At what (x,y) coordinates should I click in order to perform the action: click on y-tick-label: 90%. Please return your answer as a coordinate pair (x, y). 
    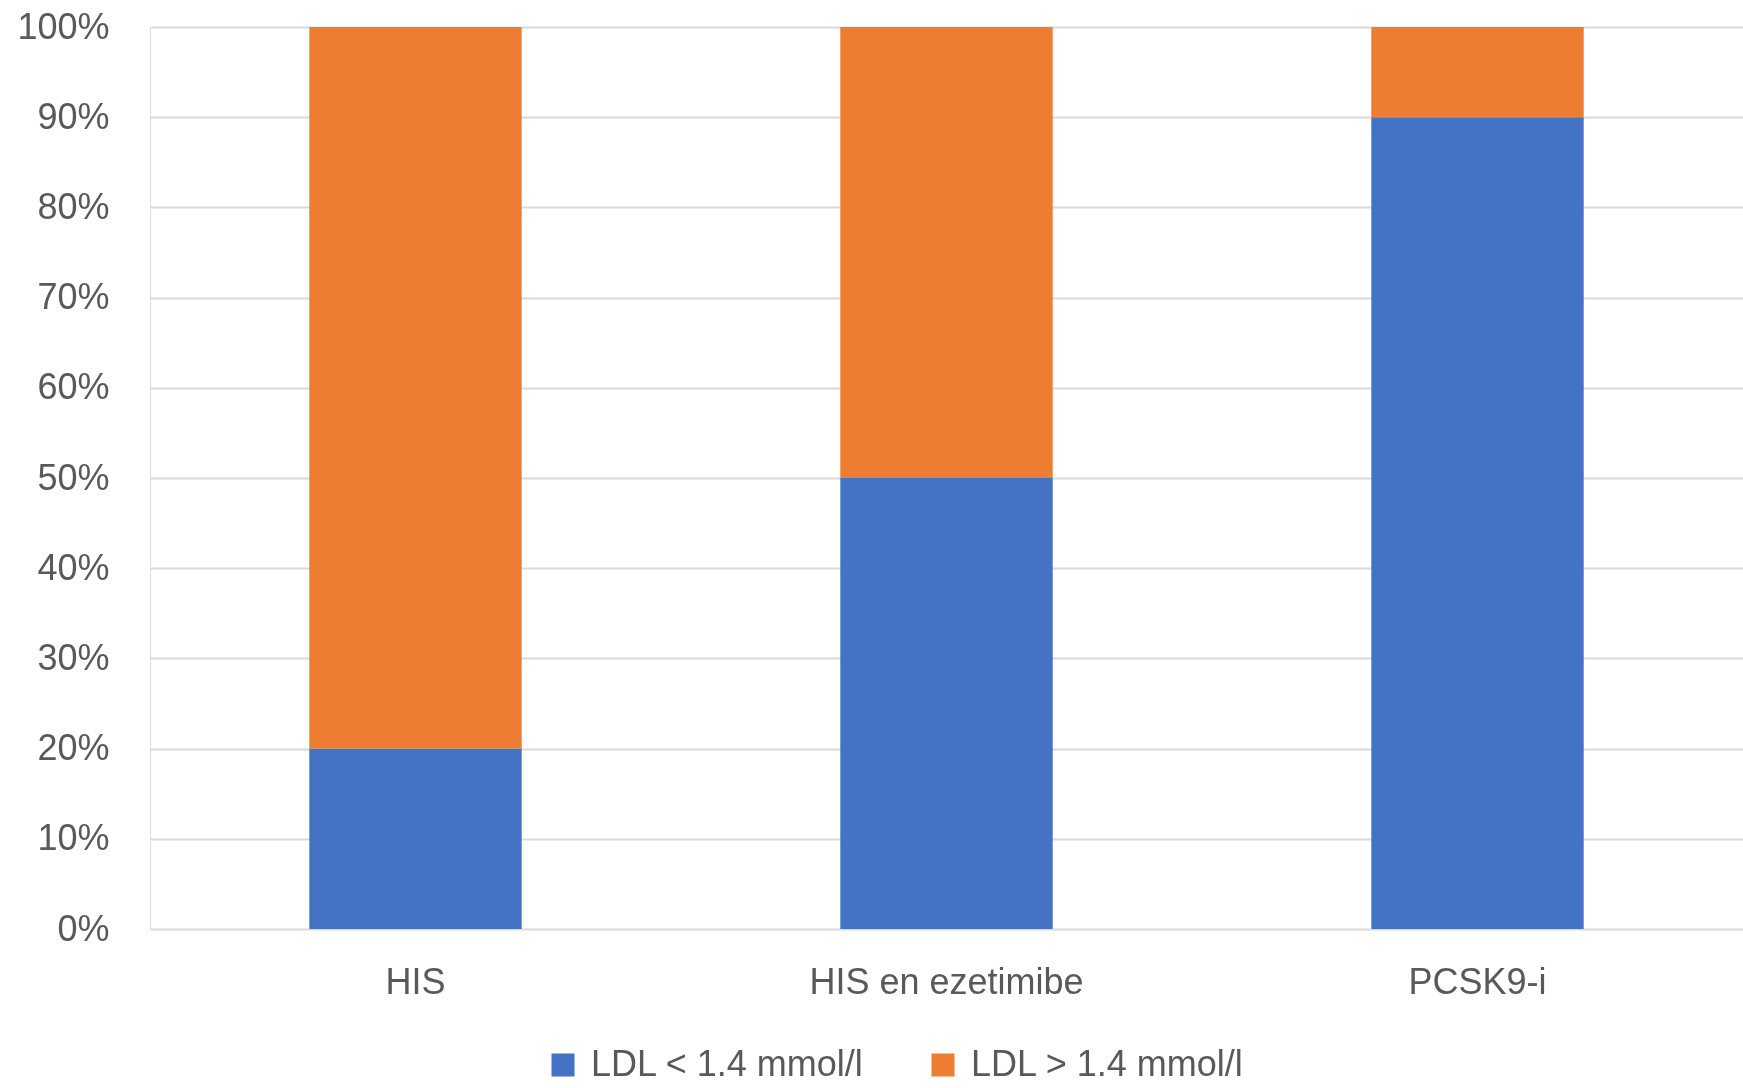
    Looking at the image, I should click on (73, 116).